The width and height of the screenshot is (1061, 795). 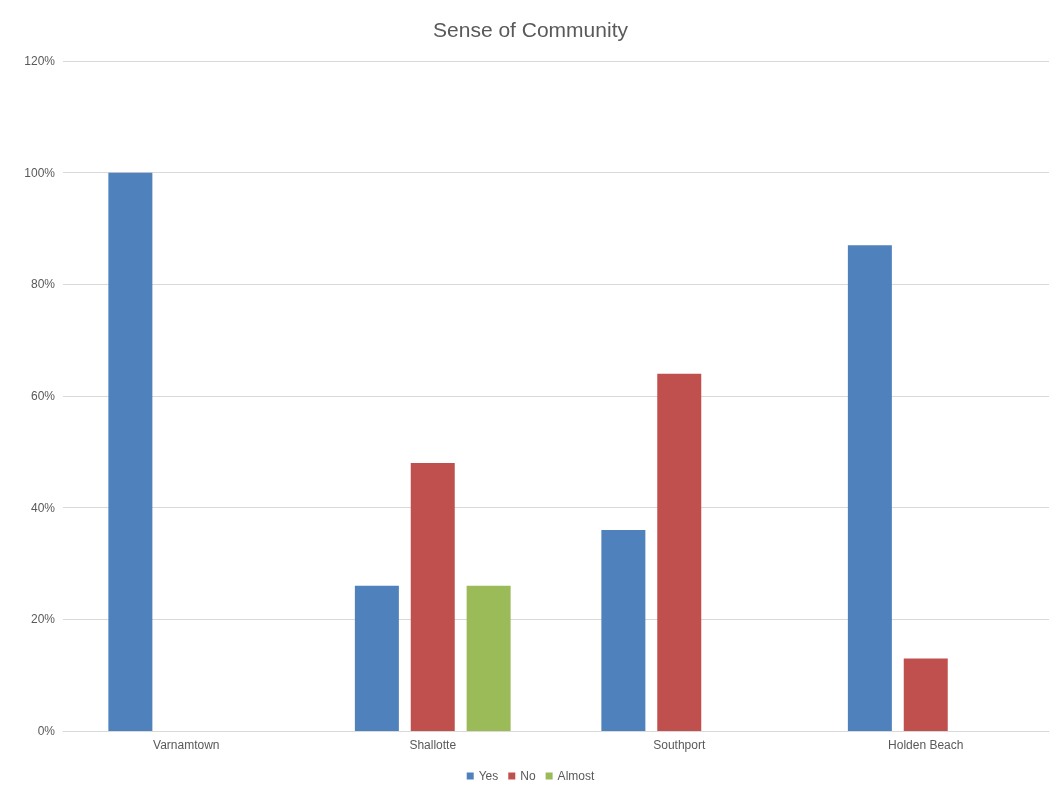 What do you see at coordinates (43, 507) in the screenshot?
I see `y-tick-label: 40%` at bounding box center [43, 507].